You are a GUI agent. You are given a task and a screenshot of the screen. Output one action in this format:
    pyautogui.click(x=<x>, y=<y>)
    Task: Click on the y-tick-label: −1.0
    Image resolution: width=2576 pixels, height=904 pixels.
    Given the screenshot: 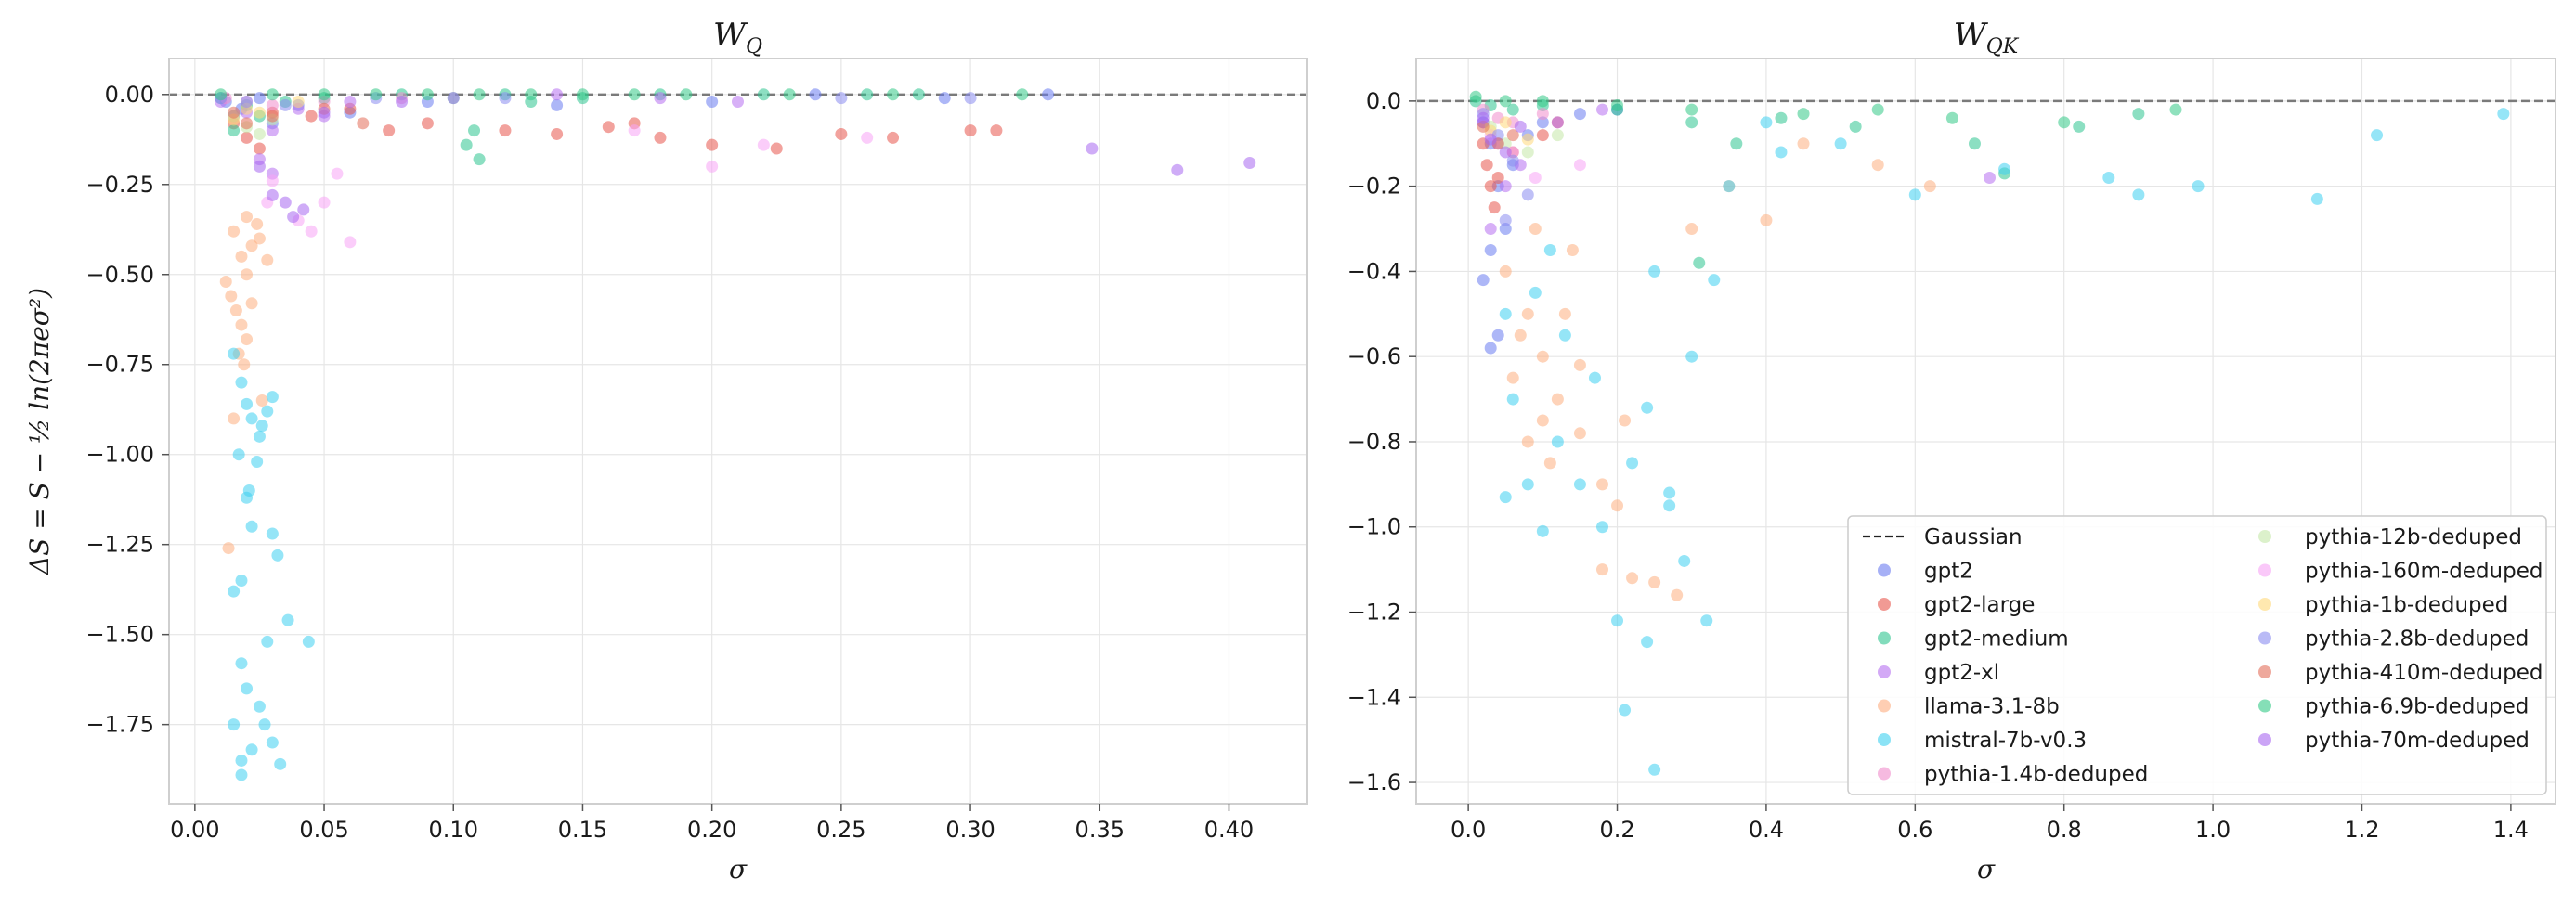 What is the action you would take?
    pyautogui.click(x=1374, y=527)
    